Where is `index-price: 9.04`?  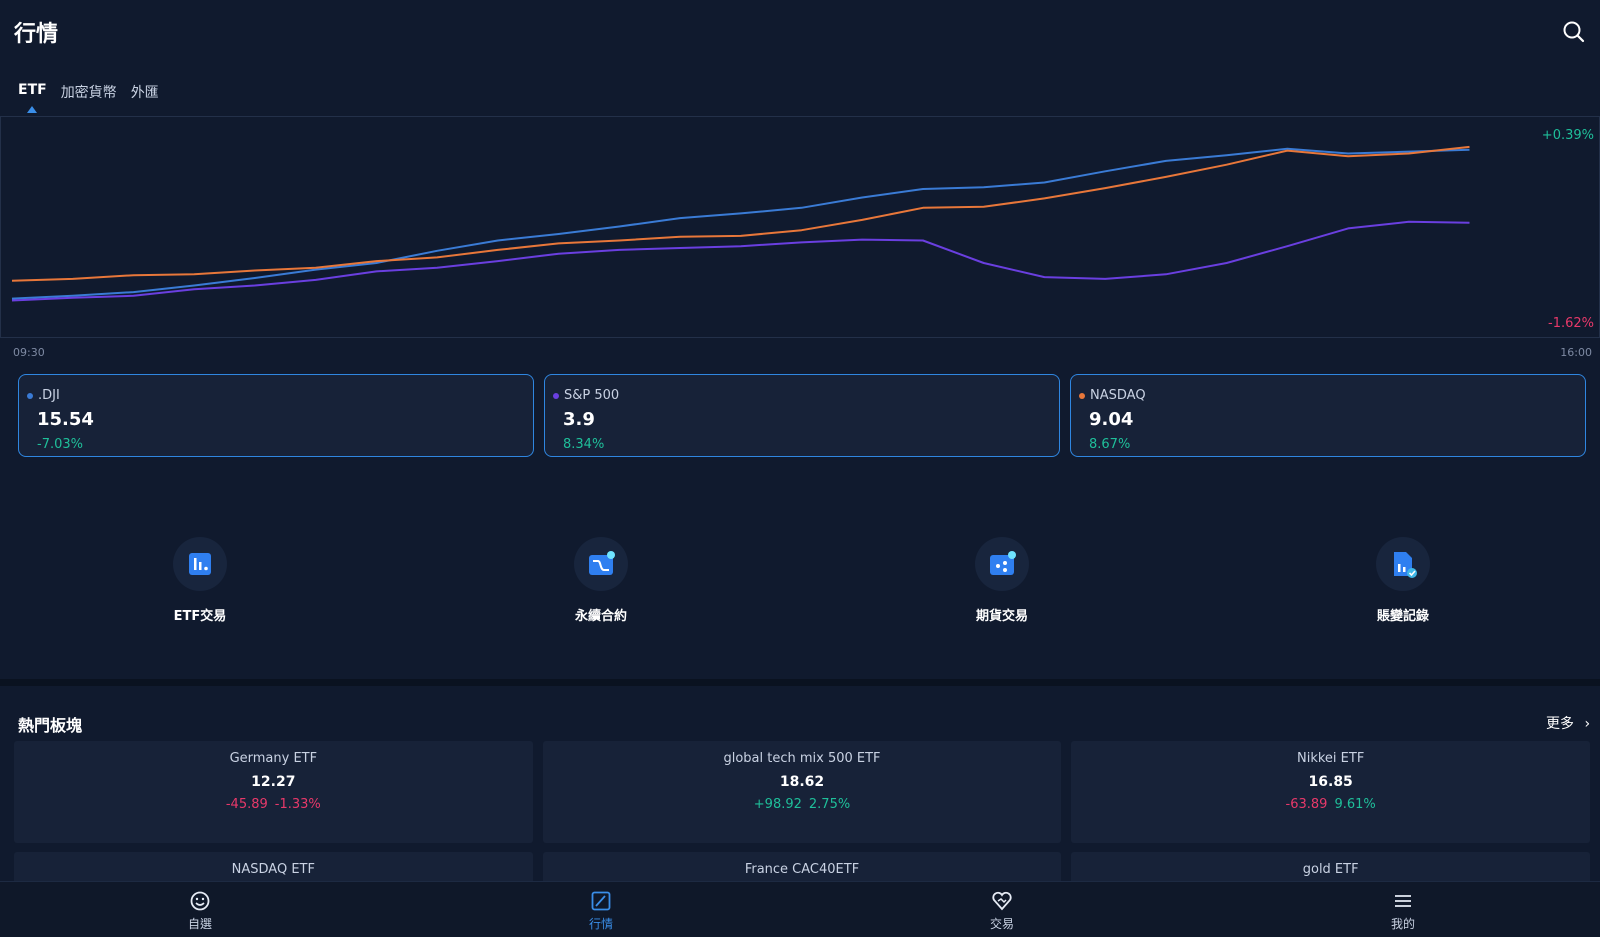 index-price: 9.04 is located at coordinates (1111, 419).